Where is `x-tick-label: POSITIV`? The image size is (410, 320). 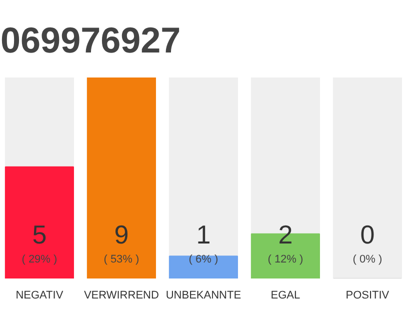
x-tick-label: POSITIV is located at coordinates (368, 296).